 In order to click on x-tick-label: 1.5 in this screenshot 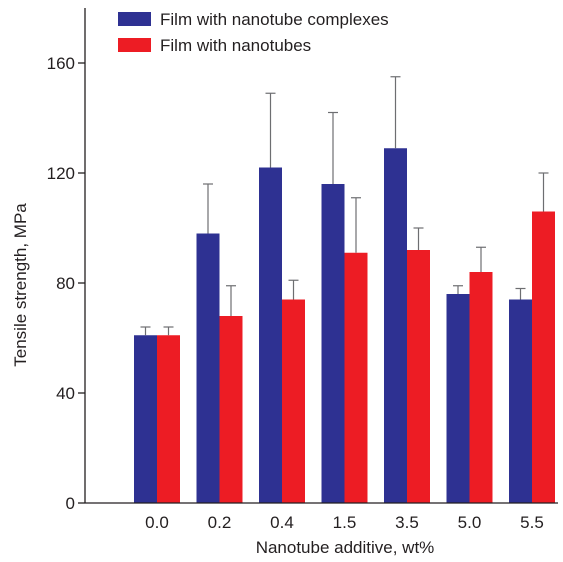, I will do `click(345, 522)`.